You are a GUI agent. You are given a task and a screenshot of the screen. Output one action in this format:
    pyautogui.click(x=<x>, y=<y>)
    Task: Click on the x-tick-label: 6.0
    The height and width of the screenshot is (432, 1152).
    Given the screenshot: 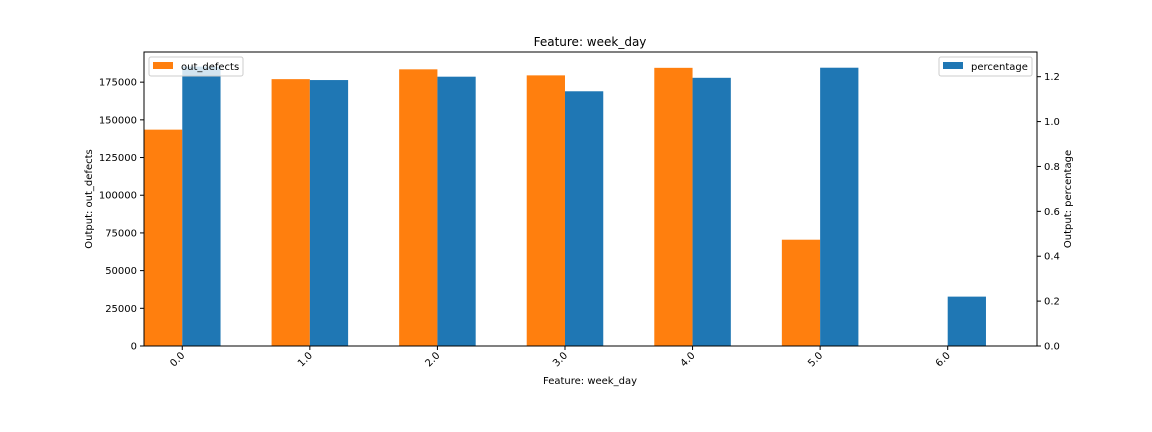 What is the action you would take?
    pyautogui.click(x=943, y=359)
    